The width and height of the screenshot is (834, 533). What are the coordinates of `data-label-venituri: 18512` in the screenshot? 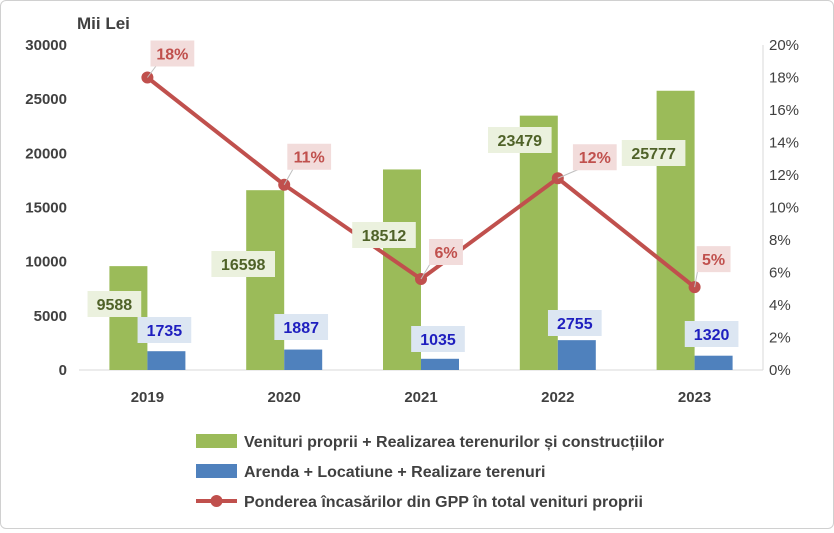 It's located at (384, 235).